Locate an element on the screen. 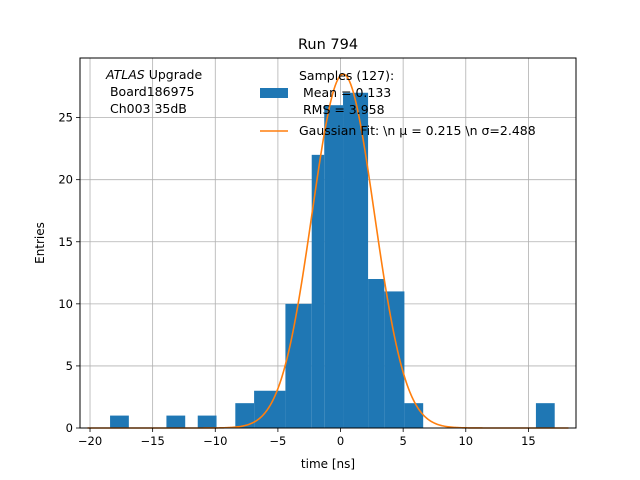  y-axis-label: Entries is located at coordinates (40, 243).